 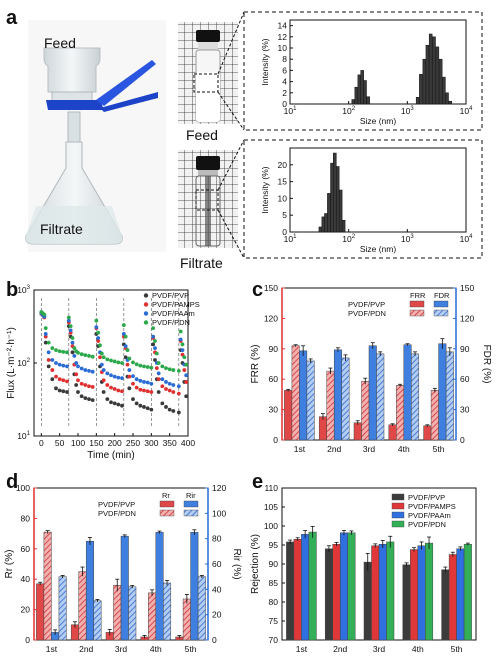 What do you see at coordinates (217, 564) in the screenshot?
I see `y-right-tick-label: 60` at bounding box center [217, 564].